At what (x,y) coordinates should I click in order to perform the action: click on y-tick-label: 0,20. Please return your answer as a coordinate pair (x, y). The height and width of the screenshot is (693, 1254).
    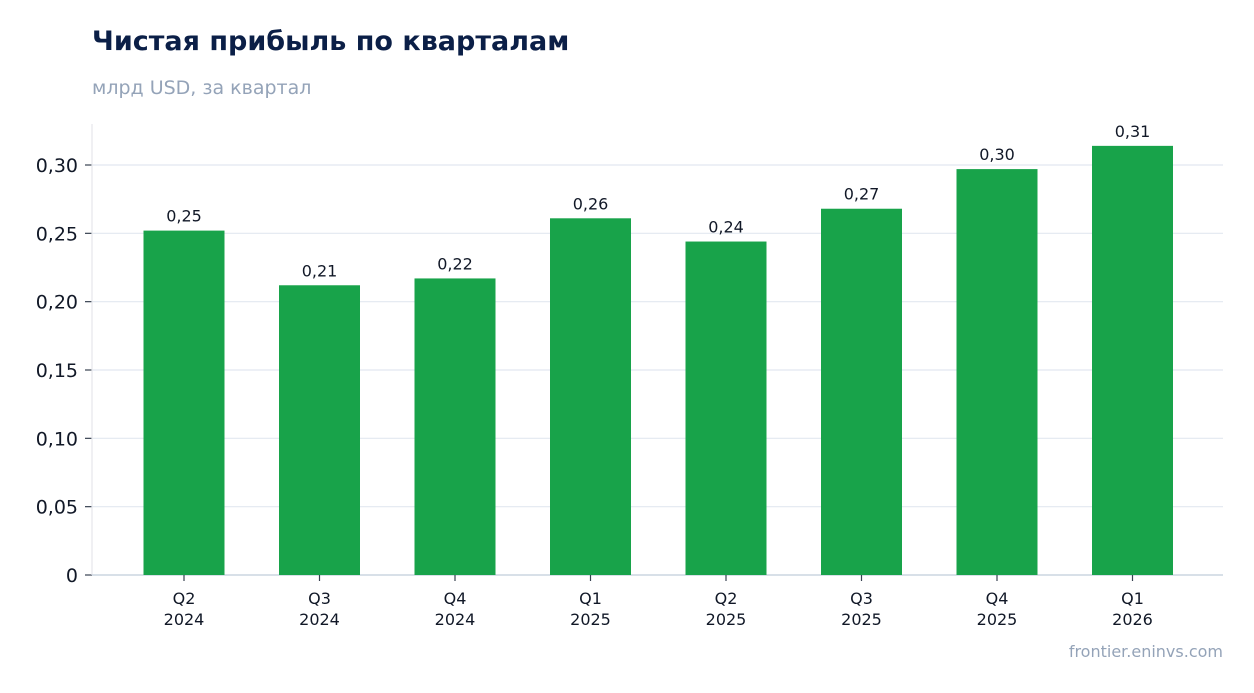
    Looking at the image, I should click on (57, 303).